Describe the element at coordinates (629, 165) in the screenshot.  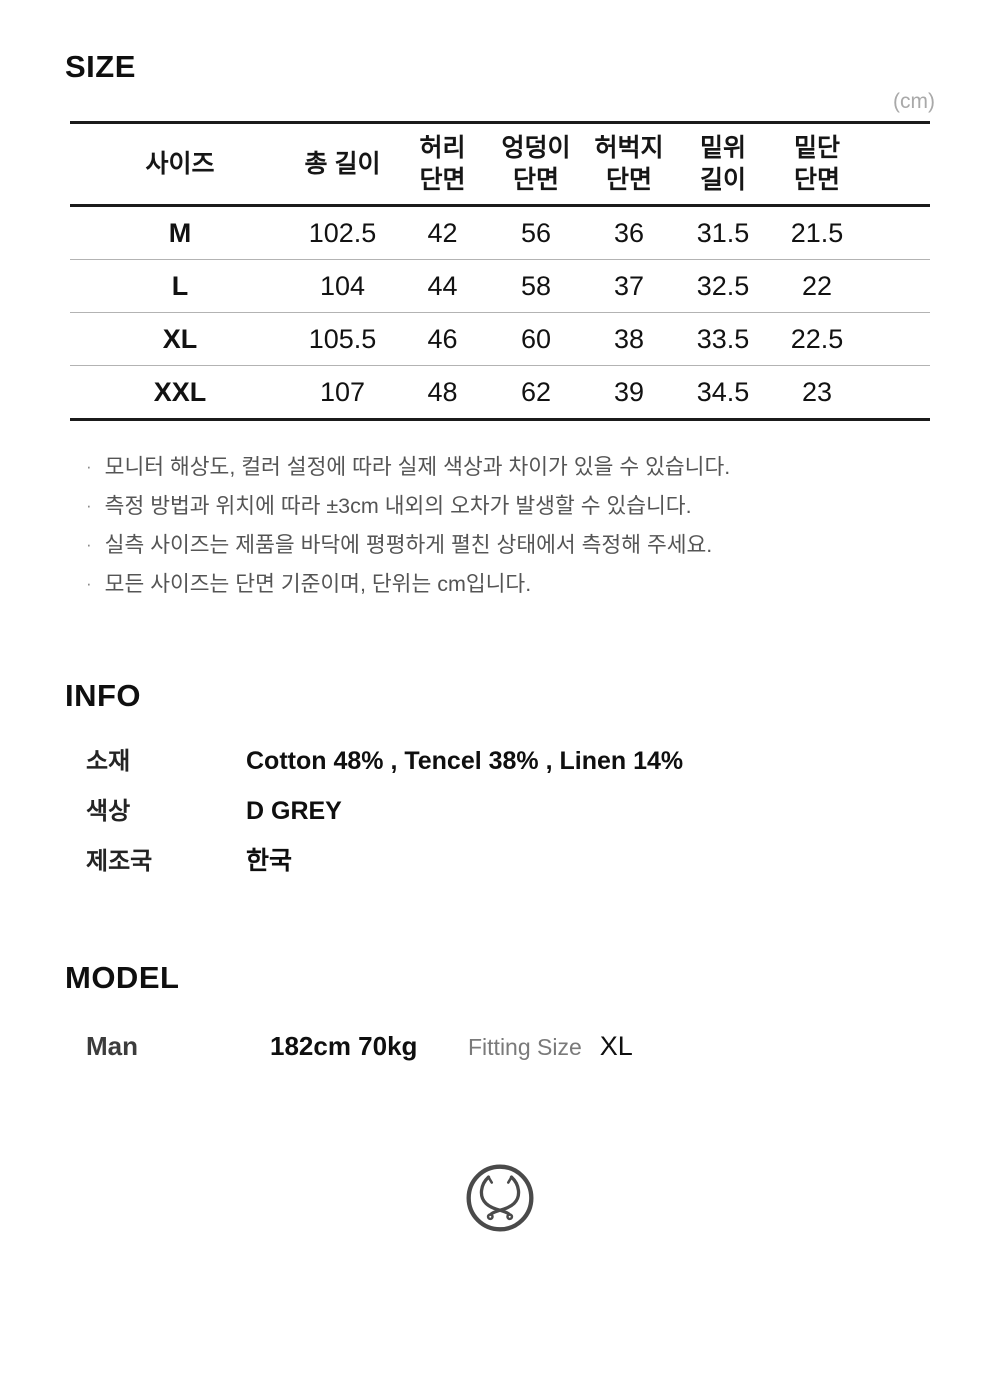
I see `col-header-thigh: 허벅지 단면` at that location.